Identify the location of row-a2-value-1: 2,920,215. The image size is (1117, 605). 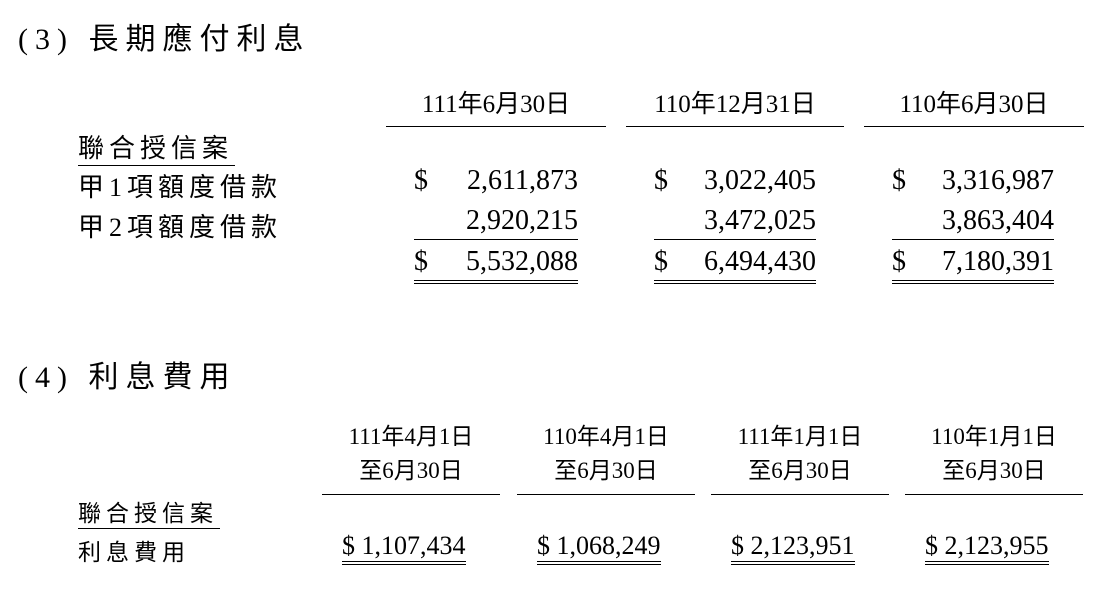
(496, 222).